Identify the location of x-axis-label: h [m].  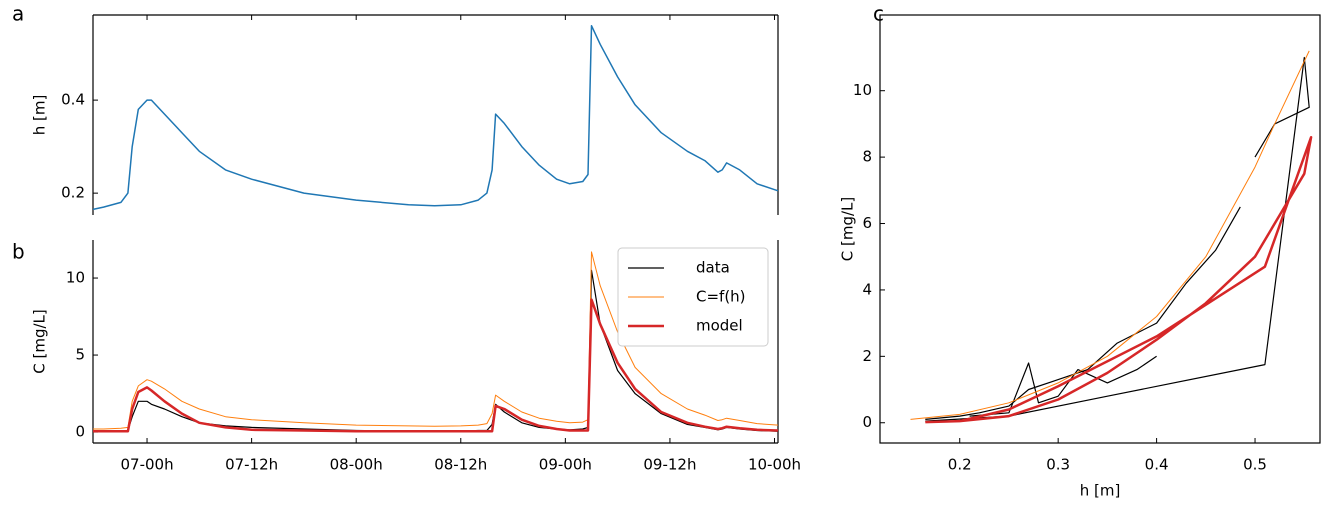
(1100, 491).